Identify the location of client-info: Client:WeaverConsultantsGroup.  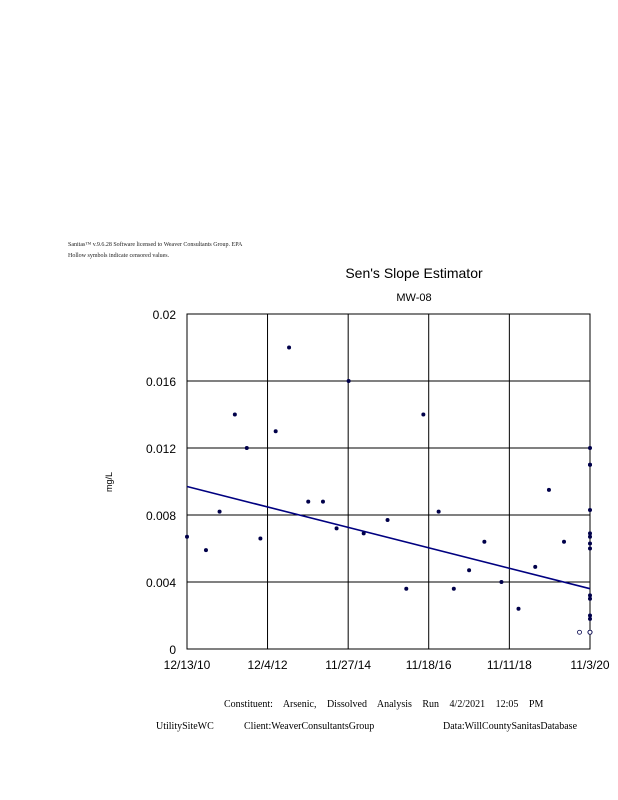
(309, 726).